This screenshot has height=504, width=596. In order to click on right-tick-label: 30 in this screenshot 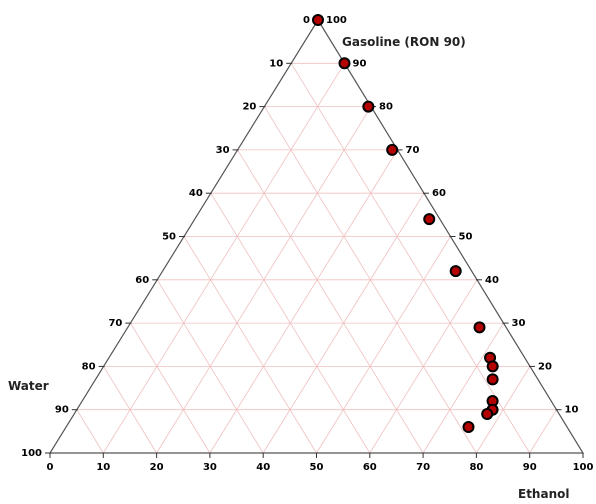, I will do `click(519, 323)`.